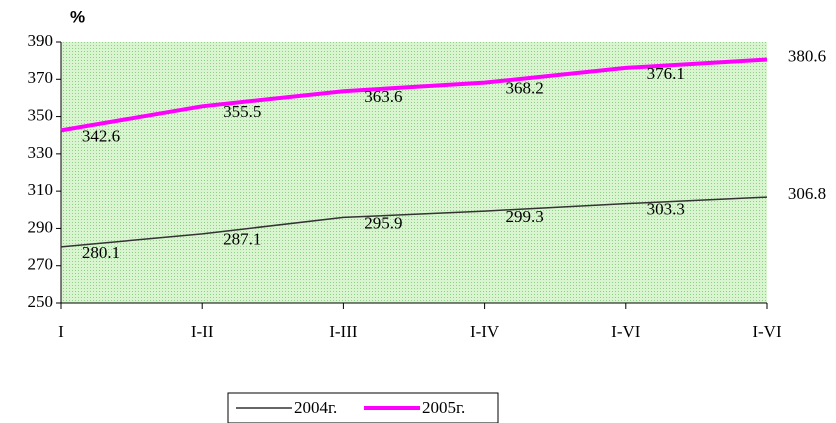  What do you see at coordinates (41, 40) in the screenshot?
I see `y-tick-label: 390` at bounding box center [41, 40].